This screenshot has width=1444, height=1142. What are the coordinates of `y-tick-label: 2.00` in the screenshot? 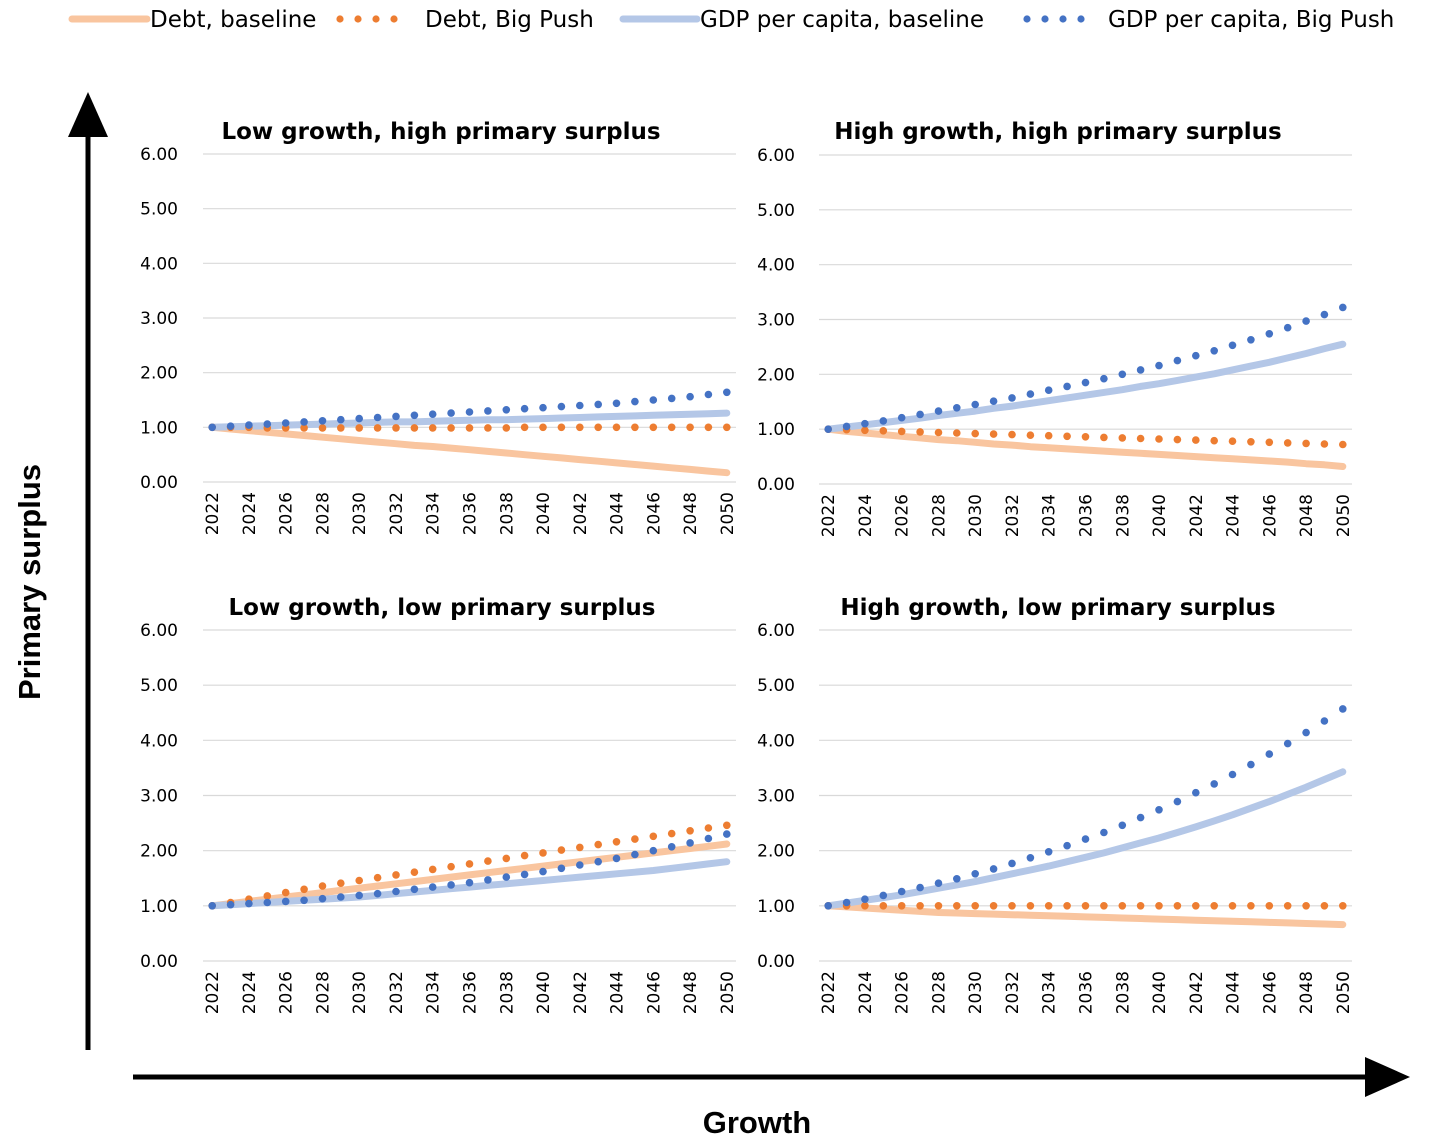 It's located at (159, 852).